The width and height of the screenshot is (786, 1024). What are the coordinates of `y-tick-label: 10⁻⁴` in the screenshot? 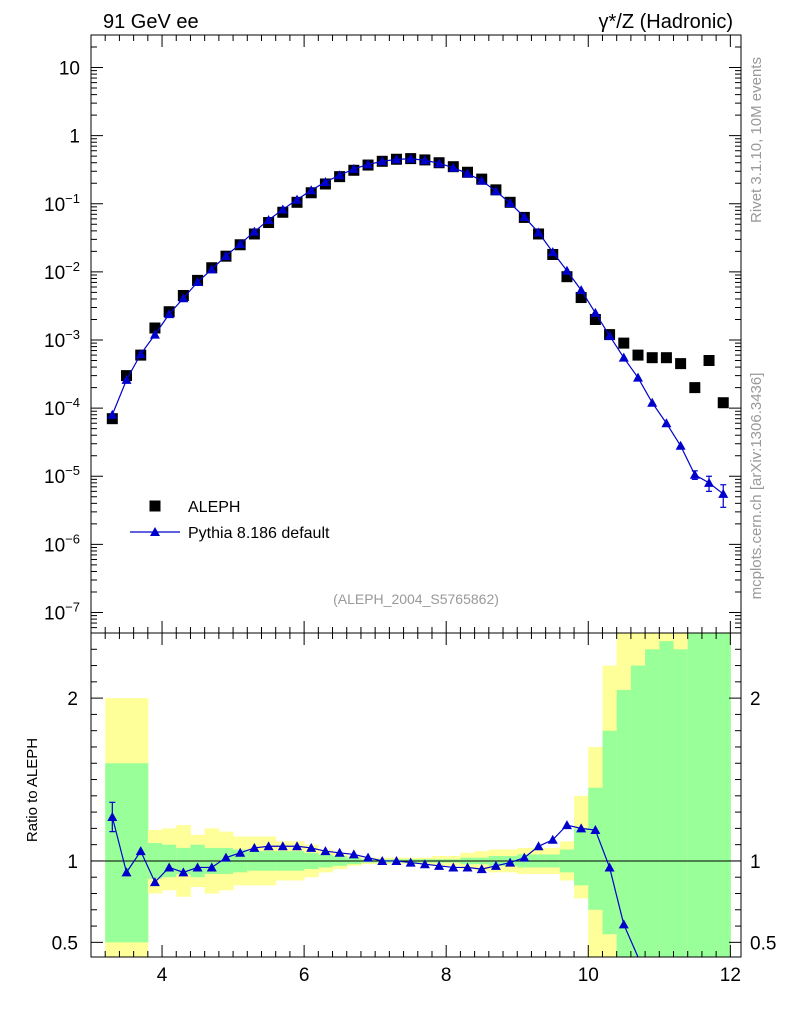 It's located at (62, 407).